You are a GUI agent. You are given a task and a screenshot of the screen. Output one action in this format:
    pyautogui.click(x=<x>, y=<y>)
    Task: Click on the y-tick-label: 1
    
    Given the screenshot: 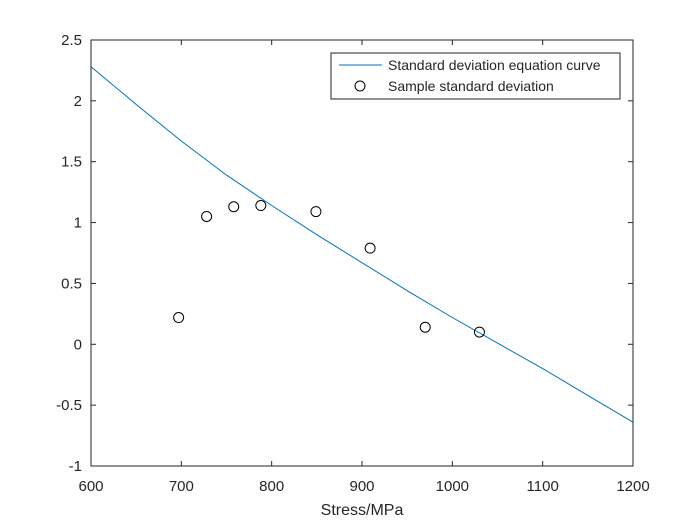 What is the action you would take?
    pyautogui.click(x=78, y=223)
    